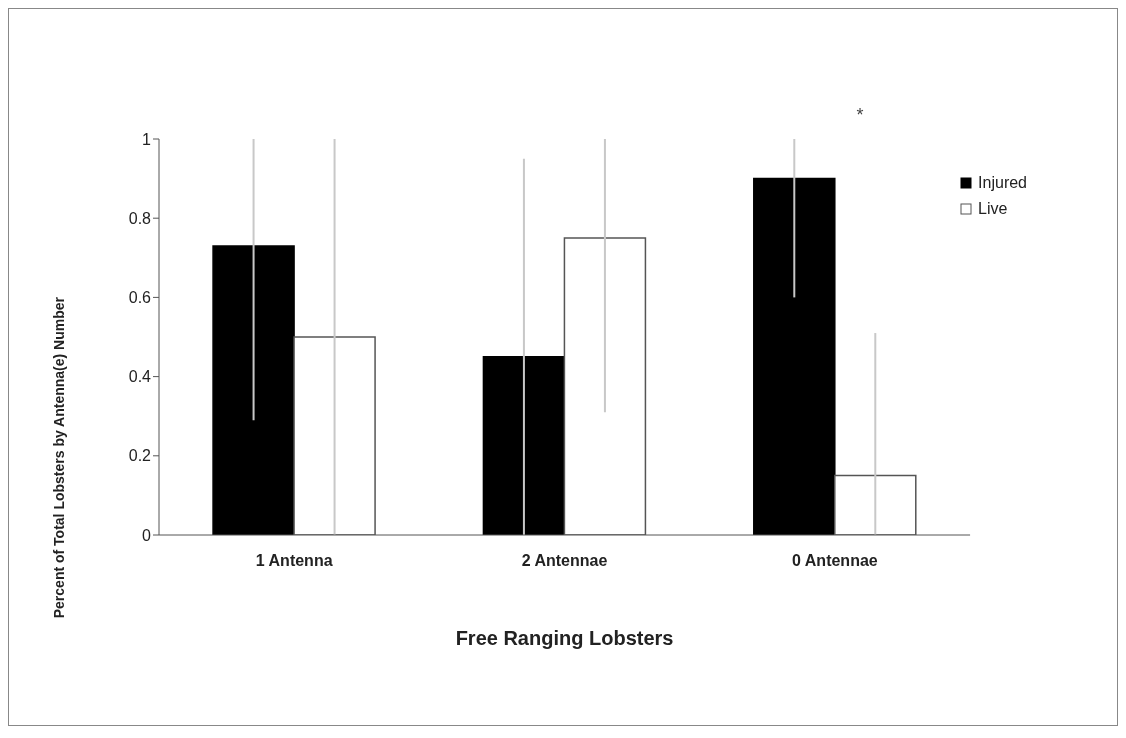  I want to click on x-axis-title: Free Ranging Lobsters, so click(564, 638).